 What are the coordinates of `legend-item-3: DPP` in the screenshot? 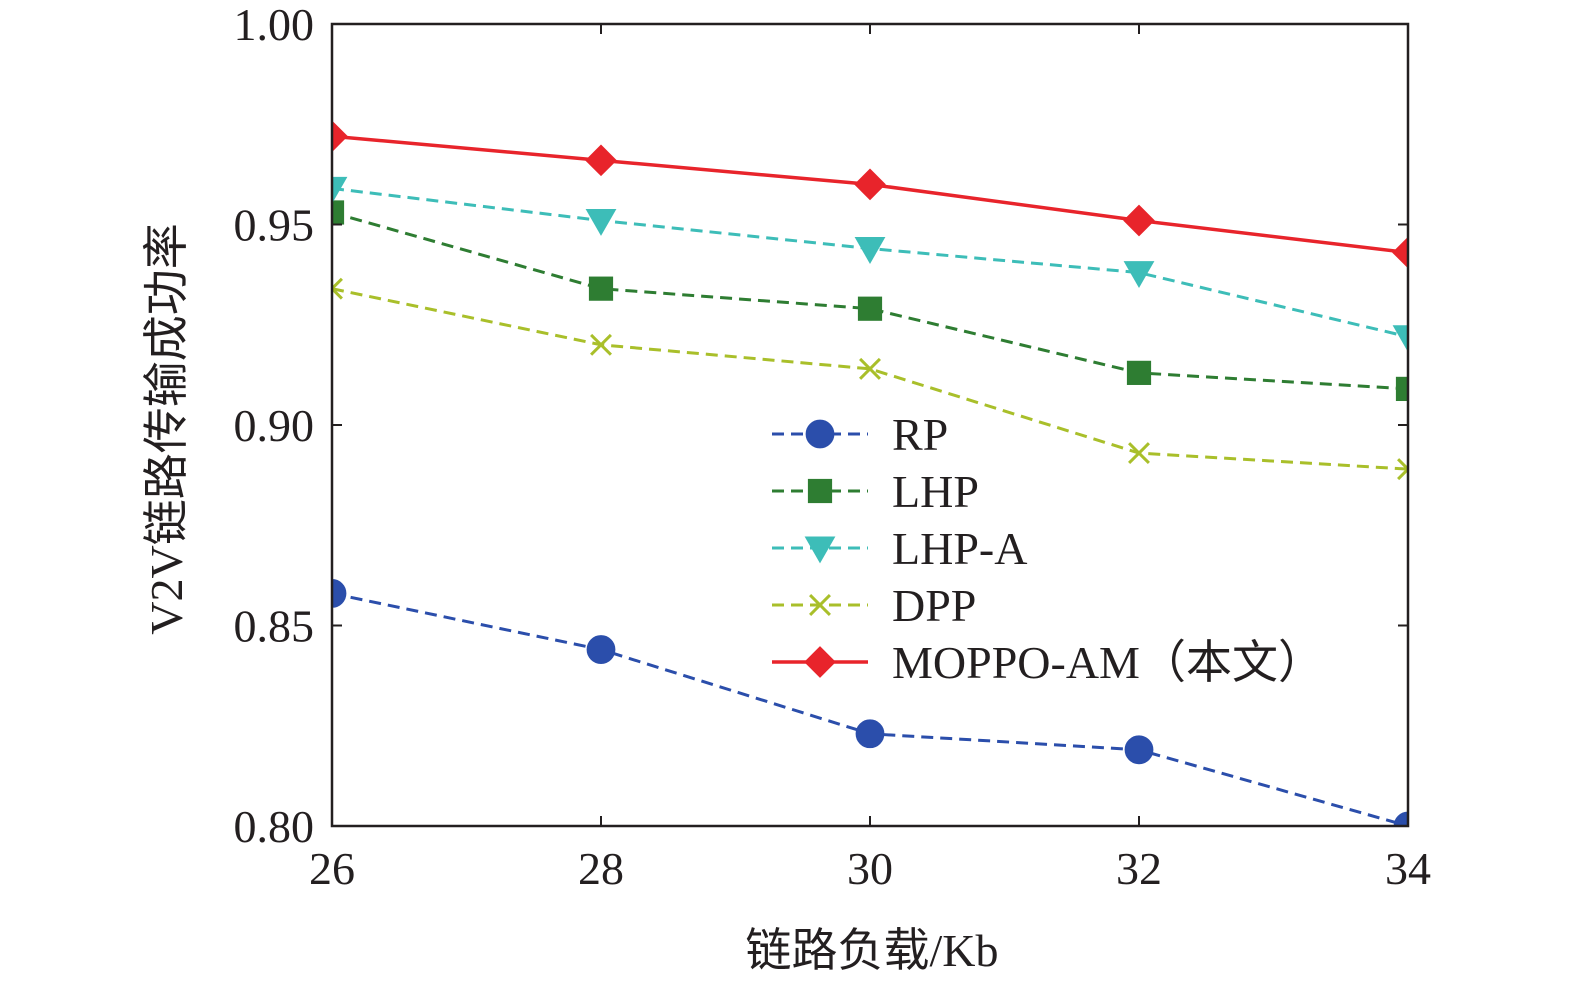 It's located at (874, 605).